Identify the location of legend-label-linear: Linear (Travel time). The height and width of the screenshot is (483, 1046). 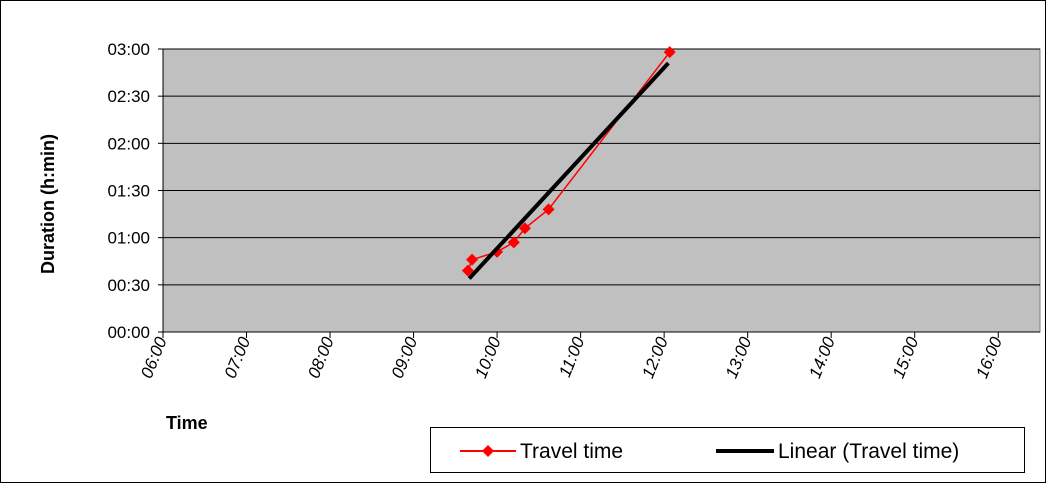
(868, 451).